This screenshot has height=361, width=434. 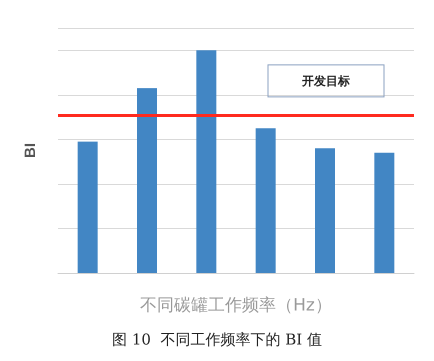 I want to click on x-axis-title: 不同碳罐工作频率（Hz）, so click(x=236, y=306).